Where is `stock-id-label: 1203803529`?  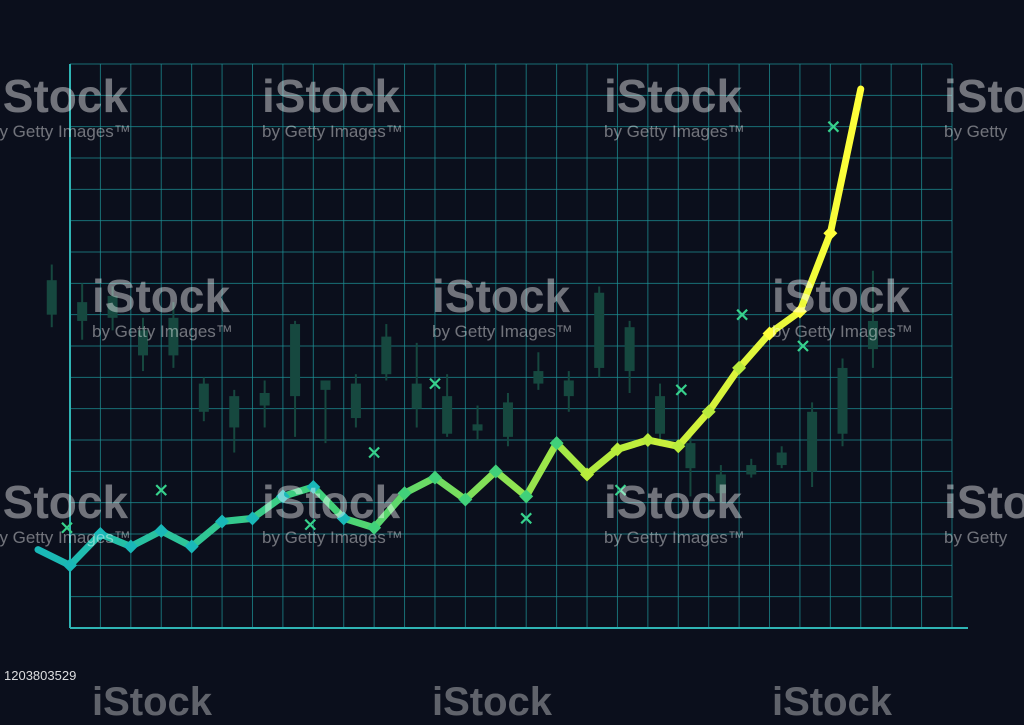 stock-id-label: 1203803529 is located at coordinates (40, 675).